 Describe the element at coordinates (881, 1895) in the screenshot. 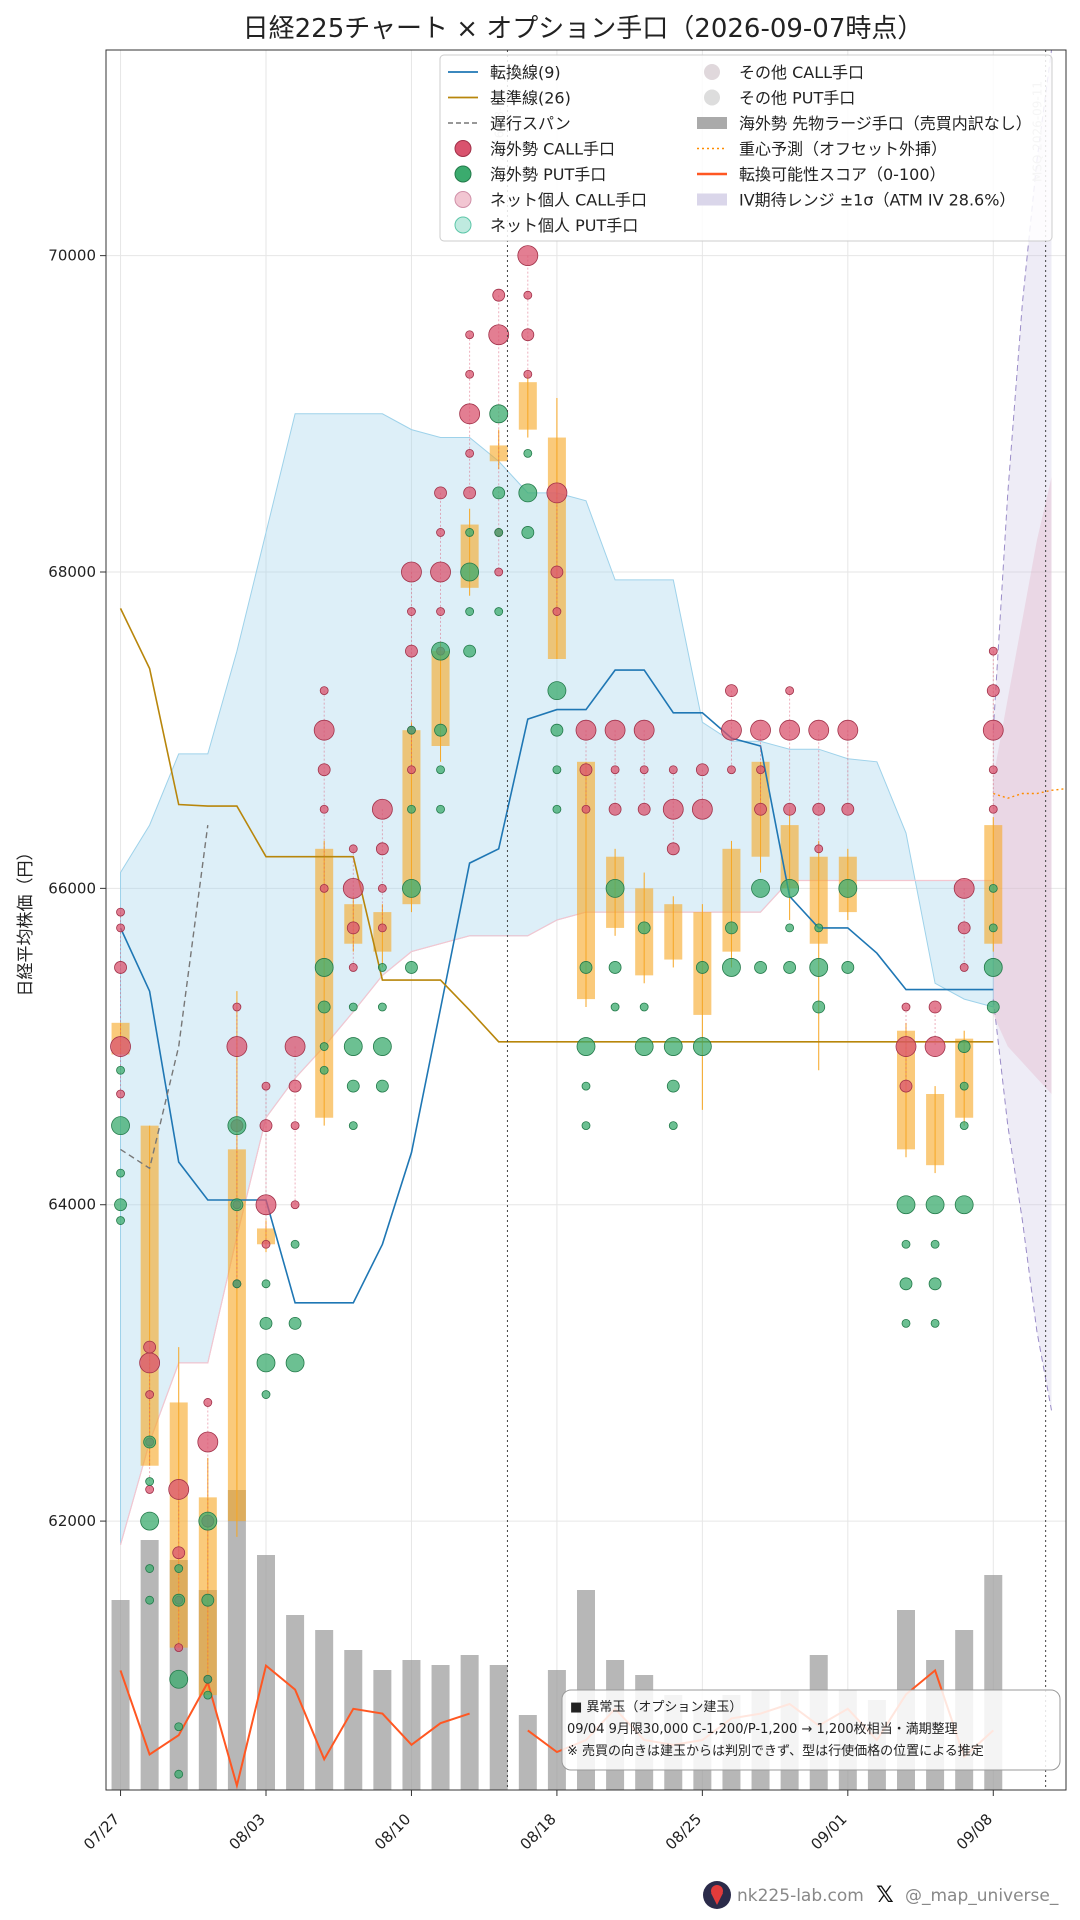

I see `footer: nk225-lab.com 𝕏 @_map_universe_` at that location.